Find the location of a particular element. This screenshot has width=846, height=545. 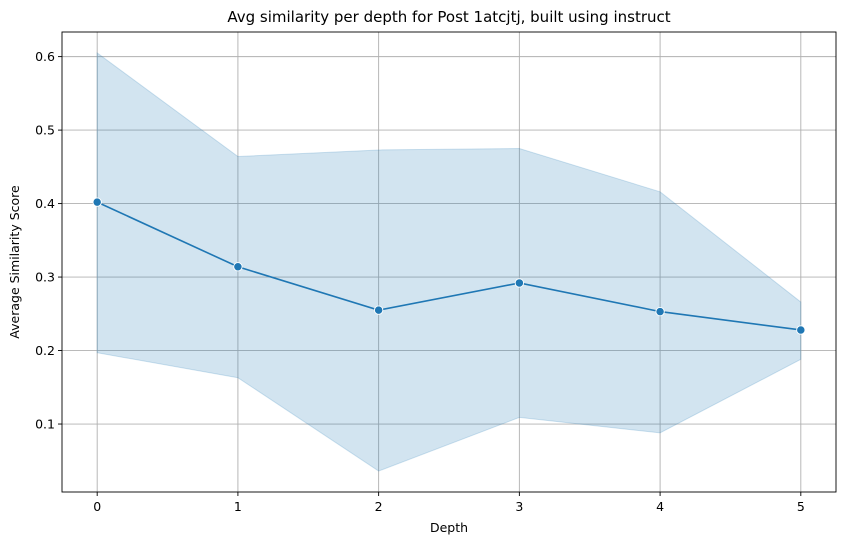

y-tick-label: 0.5 is located at coordinates (45, 130).